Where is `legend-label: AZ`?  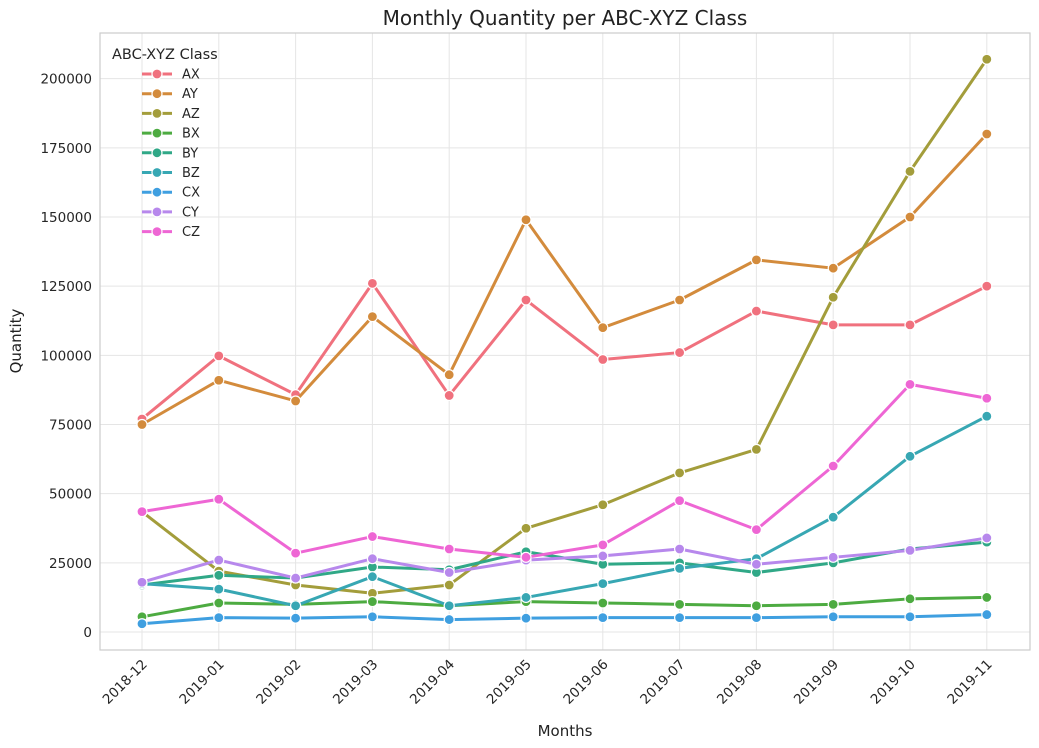 legend-label: AZ is located at coordinates (191, 114).